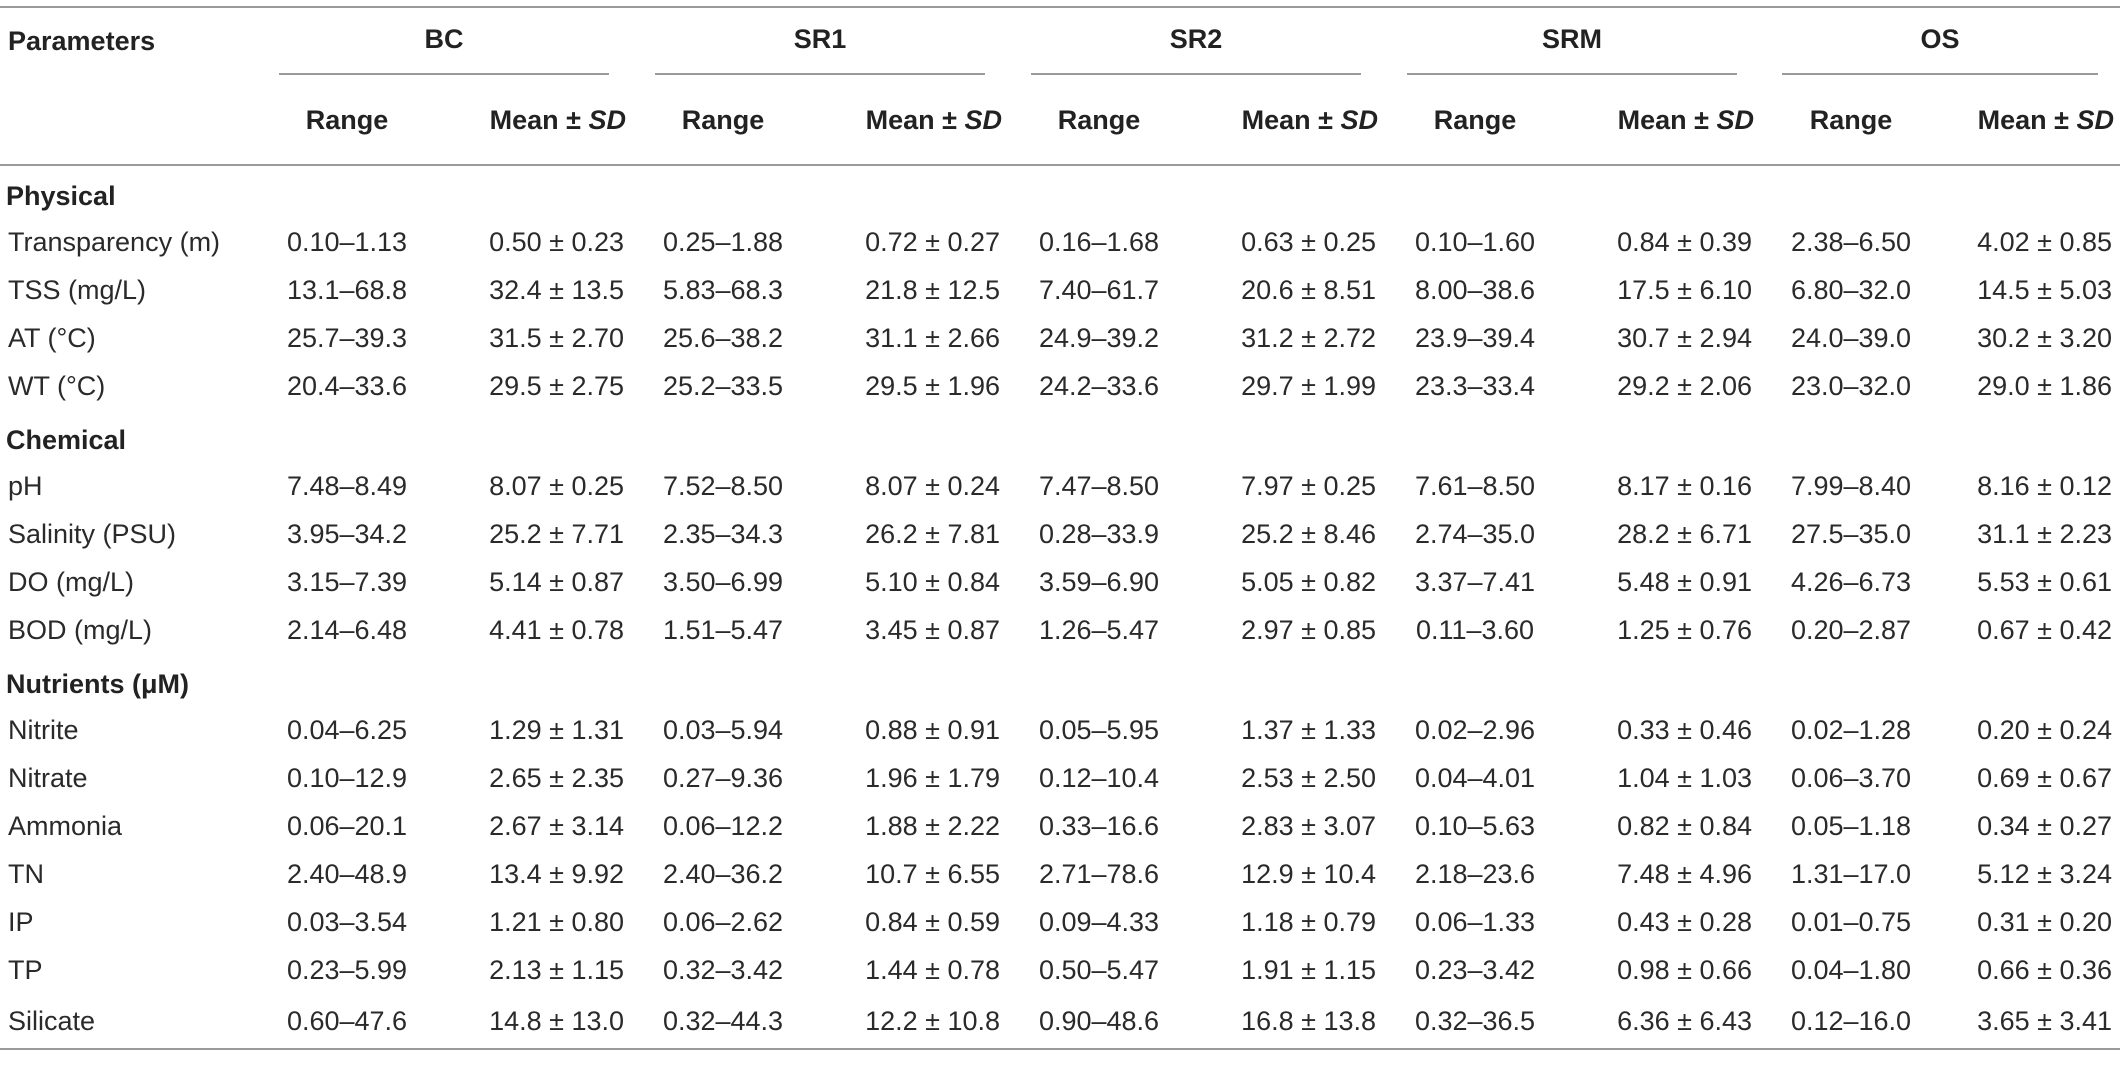 The image size is (2120, 1065). I want to click on mean-sd-cell: 2.67 ± 3.14, so click(556, 825).